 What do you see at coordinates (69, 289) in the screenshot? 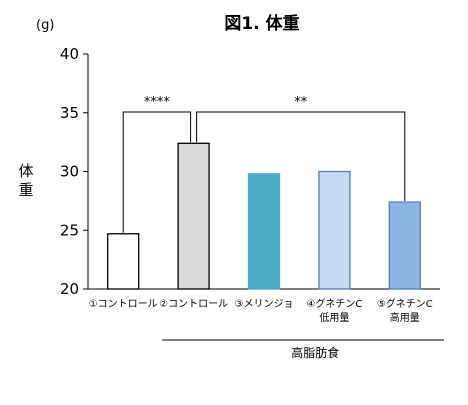
I see `y-tick-label: 20` at bounding box center [69, 289].